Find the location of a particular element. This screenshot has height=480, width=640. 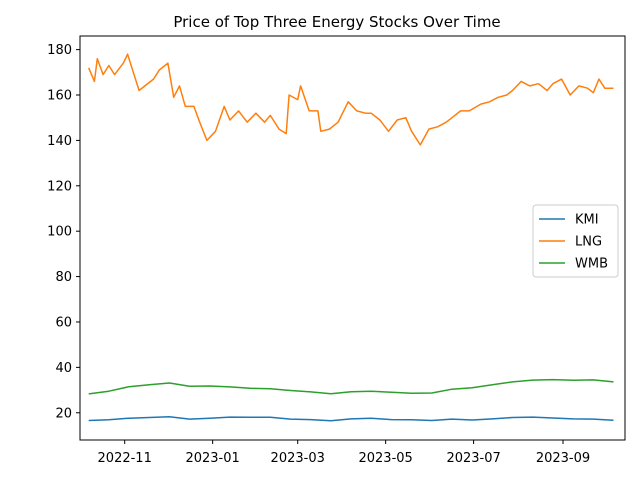

y-tick-label: 140 is located at coordinates (59, 141).